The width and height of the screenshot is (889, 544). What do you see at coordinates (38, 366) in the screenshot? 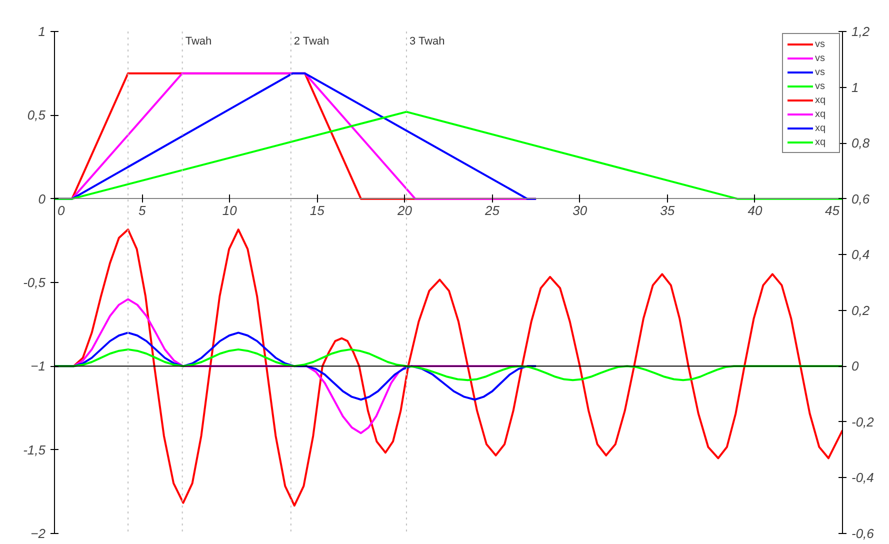
I see `y-tick-label: −1` at bounding box center [38, 366].